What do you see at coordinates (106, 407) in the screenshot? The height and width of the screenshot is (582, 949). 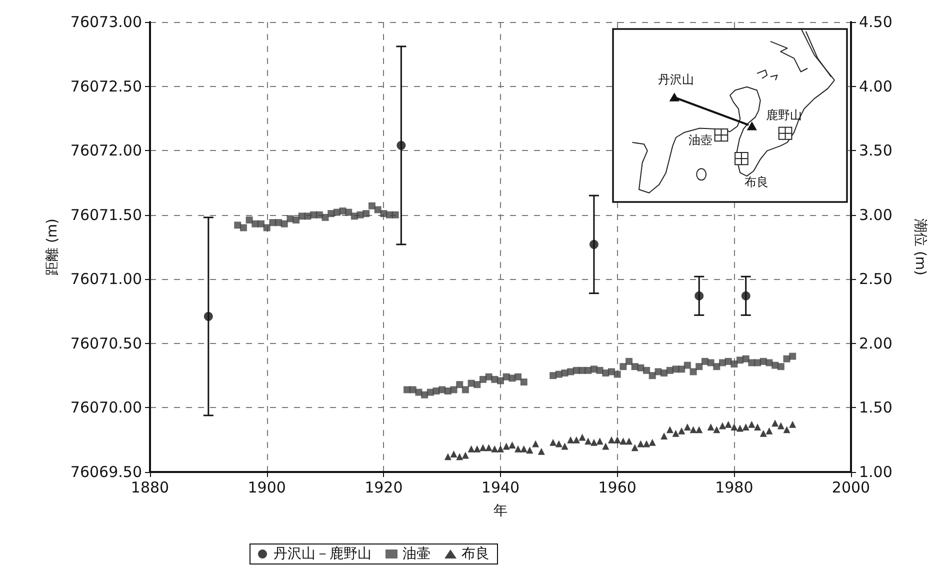 I see `y-tick-label: 76070.00` at bounding box center [106, 407].